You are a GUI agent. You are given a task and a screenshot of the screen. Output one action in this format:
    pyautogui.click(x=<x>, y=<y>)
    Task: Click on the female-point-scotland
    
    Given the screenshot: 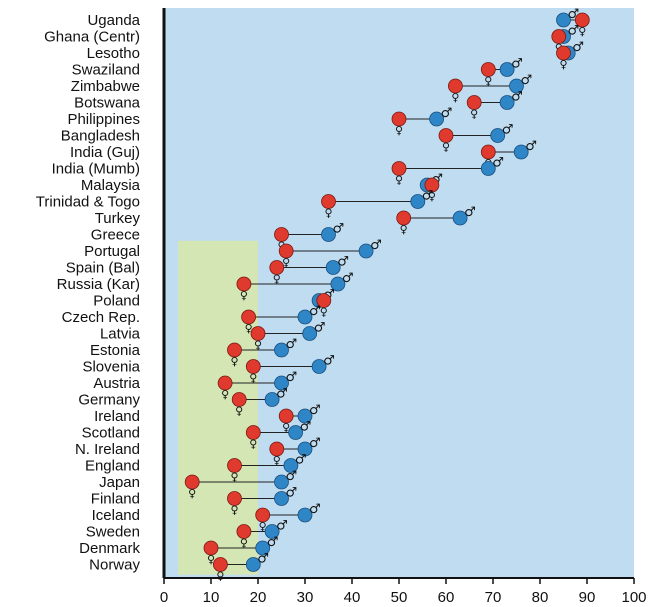 What is the action you would take?
    pyautogui.click(x=253, y=432)
    